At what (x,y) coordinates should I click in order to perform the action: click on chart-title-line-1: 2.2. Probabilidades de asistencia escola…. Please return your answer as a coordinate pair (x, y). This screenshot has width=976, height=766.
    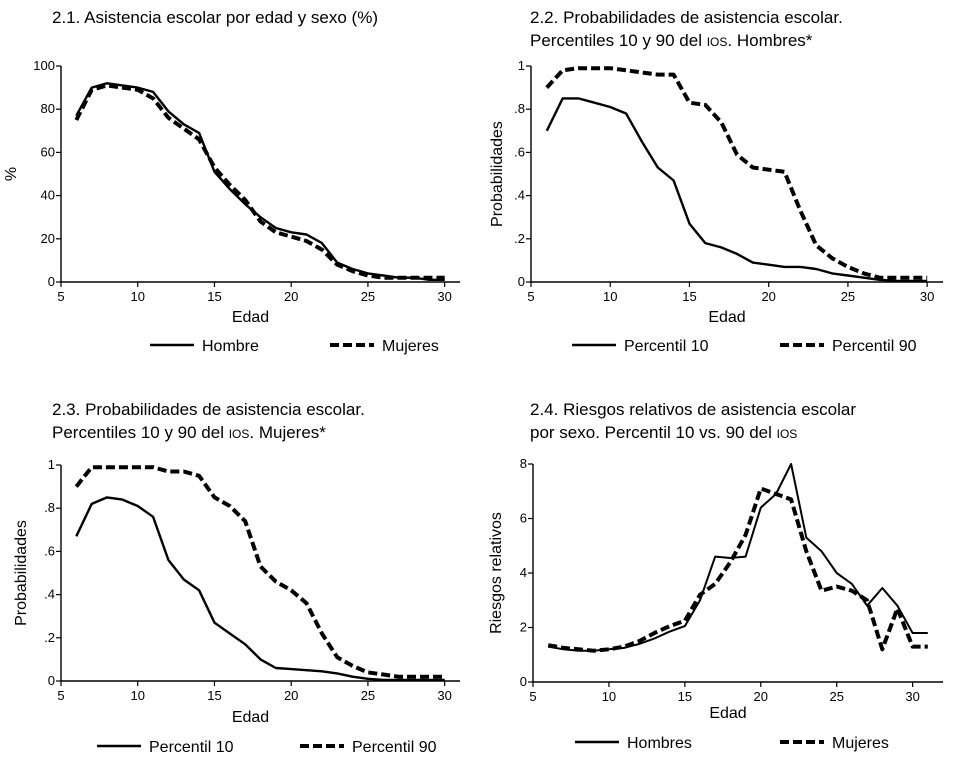
    Looking at the image, I should click on (686, 17).